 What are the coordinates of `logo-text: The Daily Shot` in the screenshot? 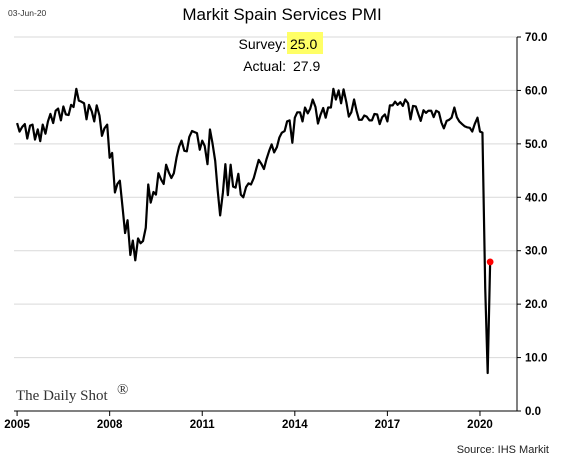 It's located at (62, 396).